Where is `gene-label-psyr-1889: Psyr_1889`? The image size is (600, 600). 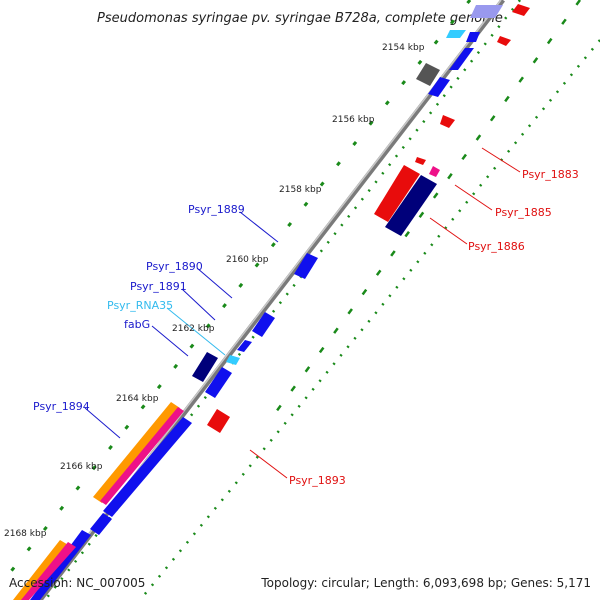 gene-label-psyr-1889: Psyr_1889 is located at coordinates (216, 209).